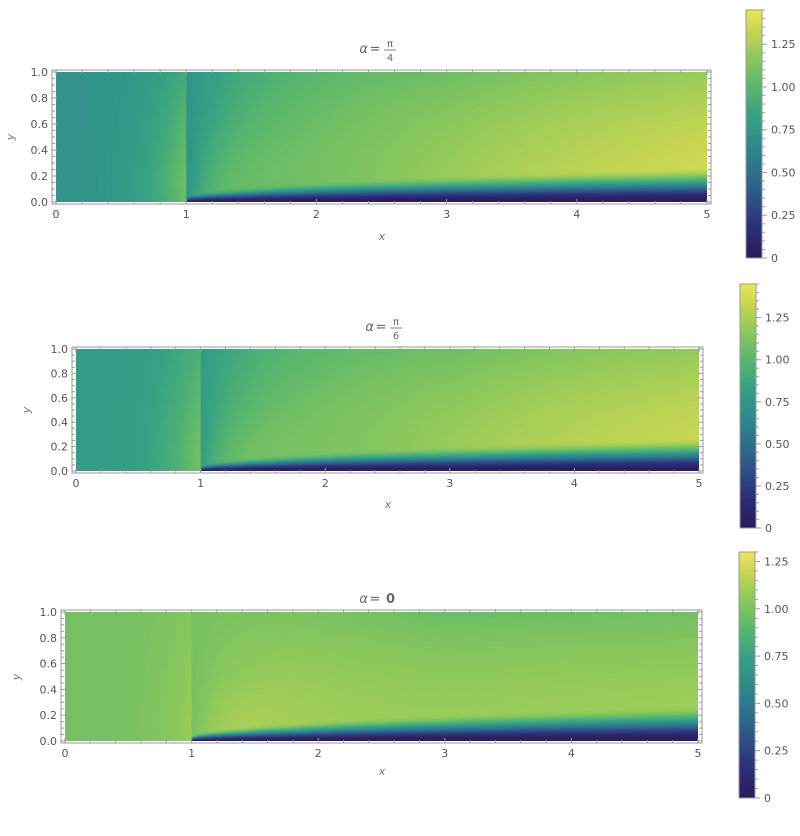 This screenshot has height=836, width=800. I want to click on title-denominator: 6, so click(396, 336).